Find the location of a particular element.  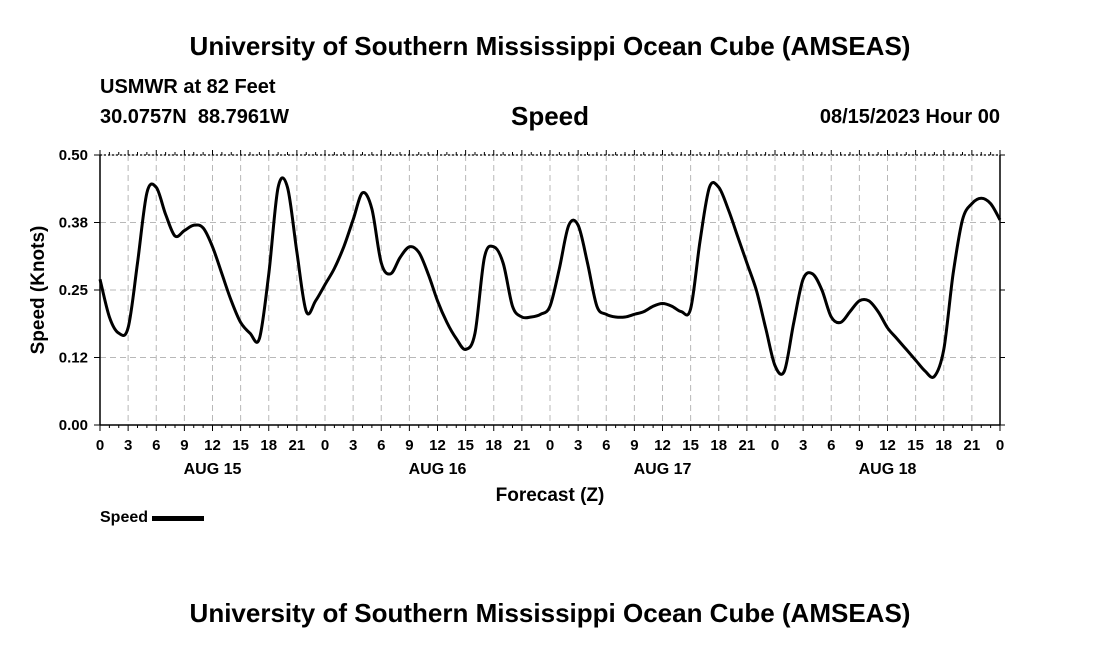

y-axis-label: Speed (Knots) is located at coordinates (38, 290).